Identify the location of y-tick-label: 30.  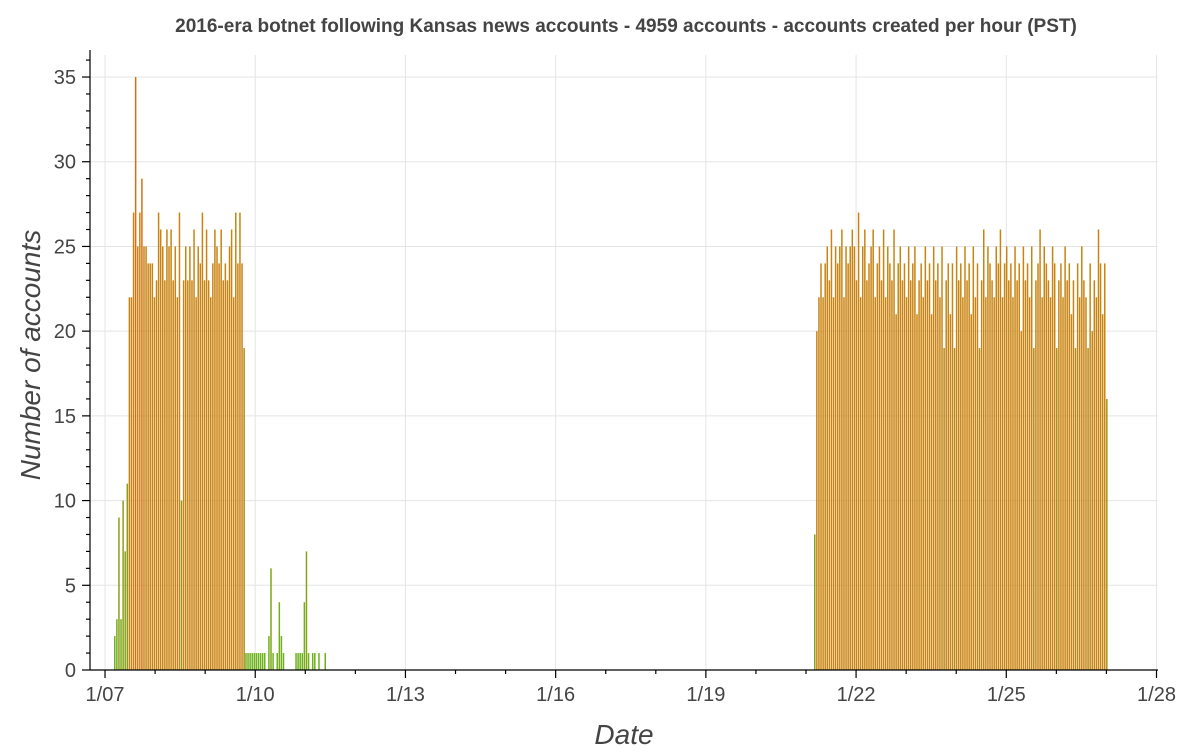
(65, 163).